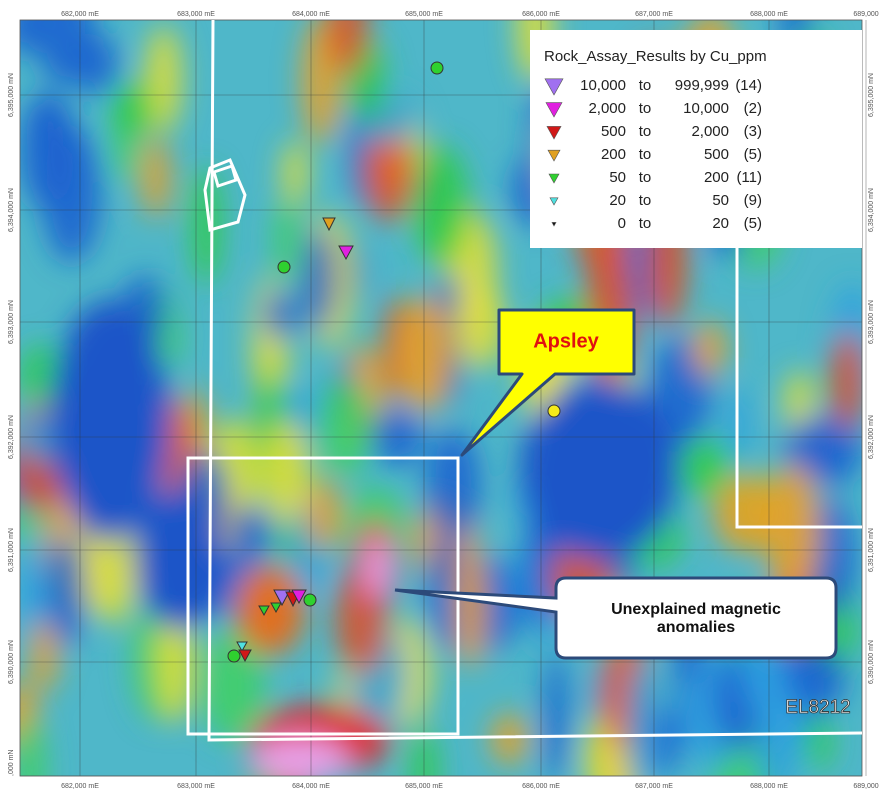 This screenshot has width=880, height=799. Describe the element at coordinates (424, 14) in the screenshot. I see `grid-label: 685,000 mE` at that location.